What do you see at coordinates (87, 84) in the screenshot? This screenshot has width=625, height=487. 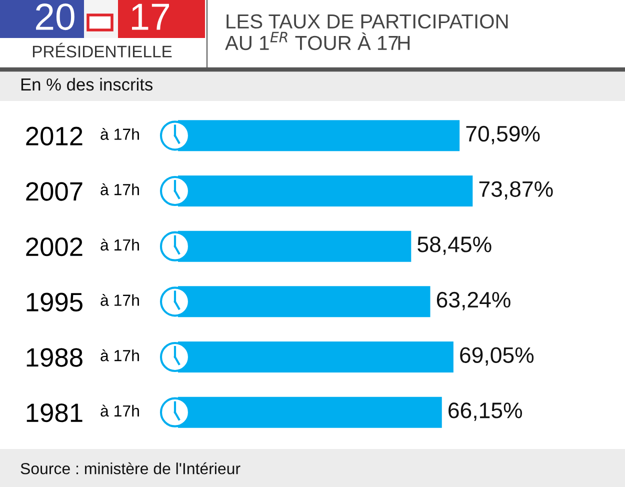 I see `chart-subtitle: En % des inscrits` at bounding box center [87, 84].